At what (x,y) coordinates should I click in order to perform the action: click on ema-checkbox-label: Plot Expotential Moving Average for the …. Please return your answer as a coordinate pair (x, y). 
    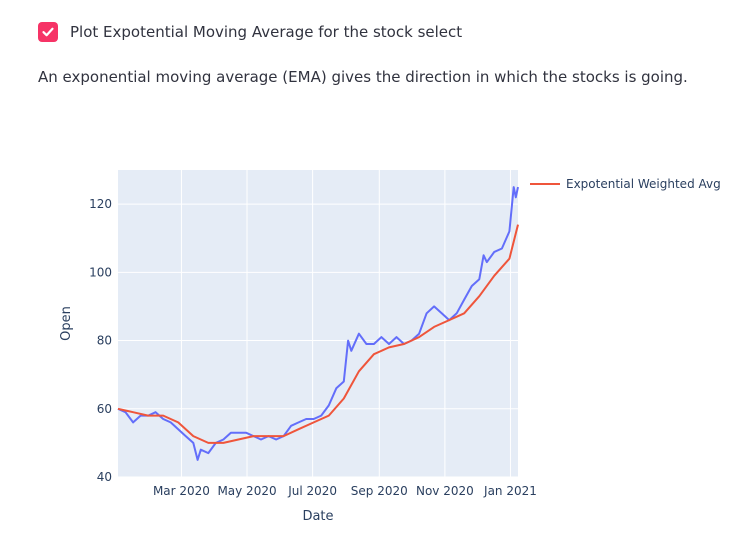
    Looking at the image, I should click on (266, 32).